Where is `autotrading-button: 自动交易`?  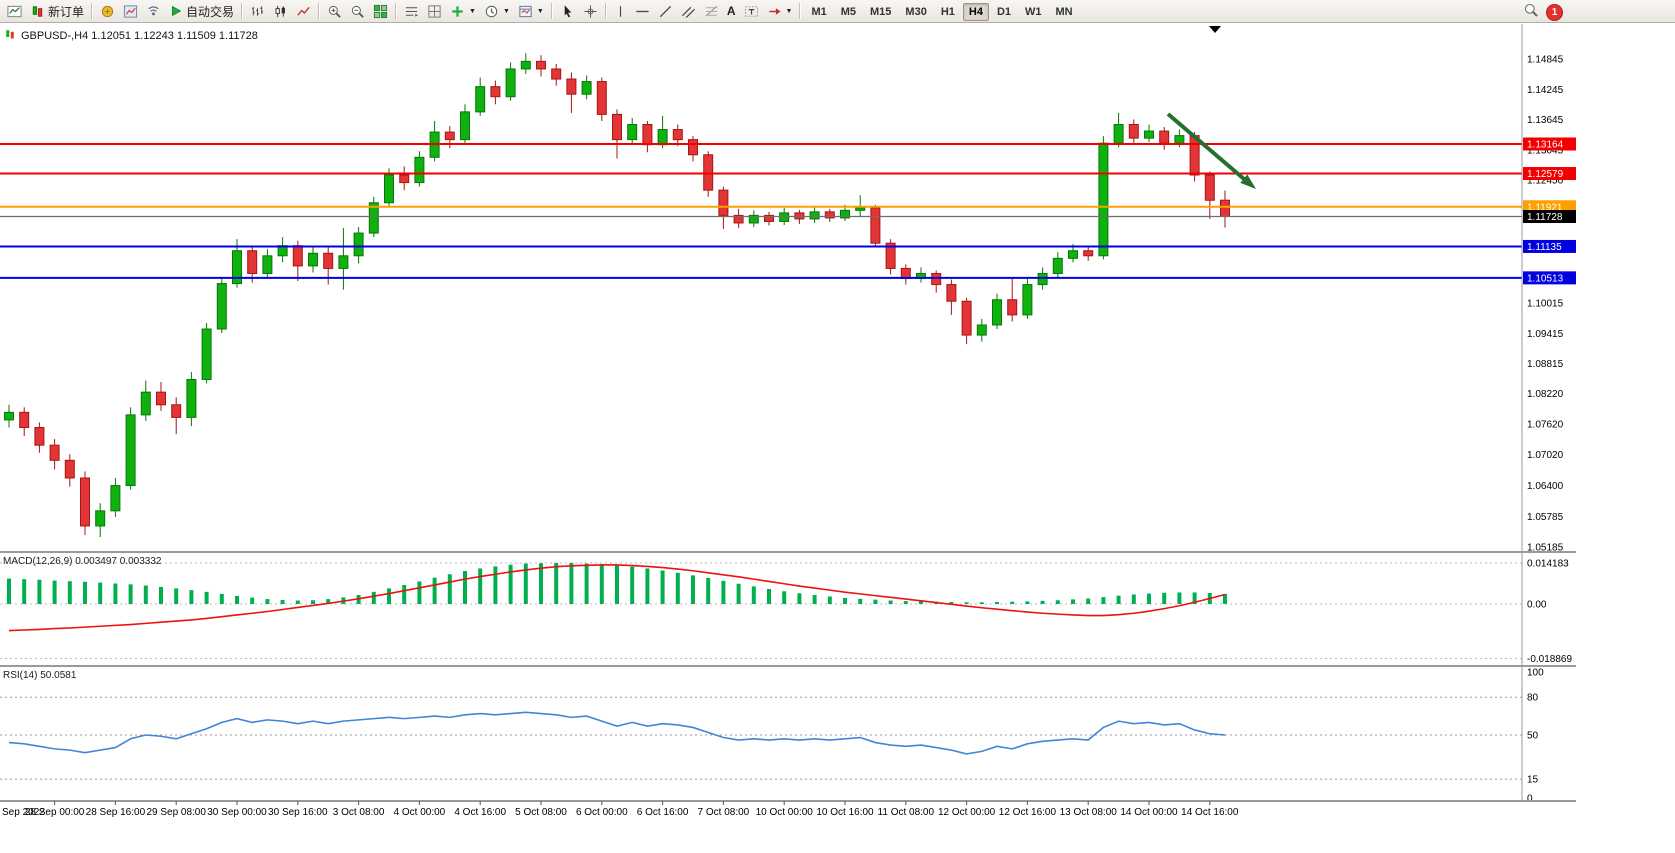 autotrading-button: 自动交易 is located at coordinates (201, 11).